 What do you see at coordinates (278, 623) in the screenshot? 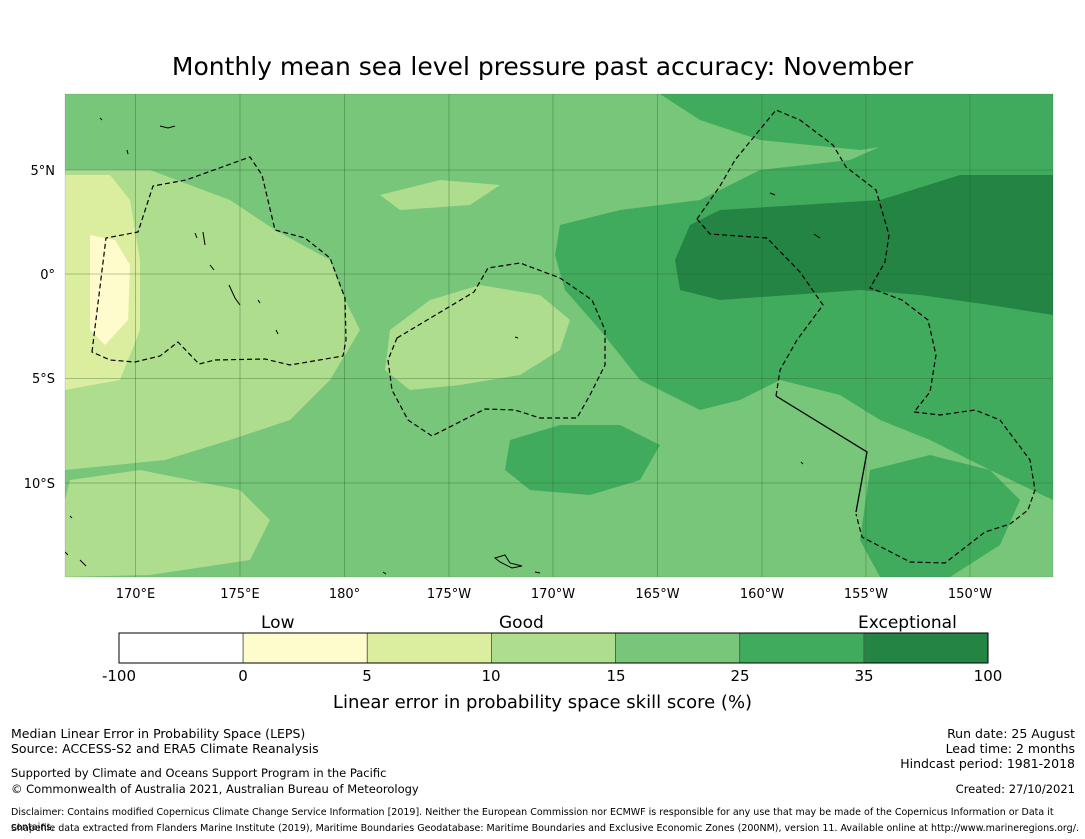
I see `colorbar-label-low: Low` at bounding box center [278, 623].